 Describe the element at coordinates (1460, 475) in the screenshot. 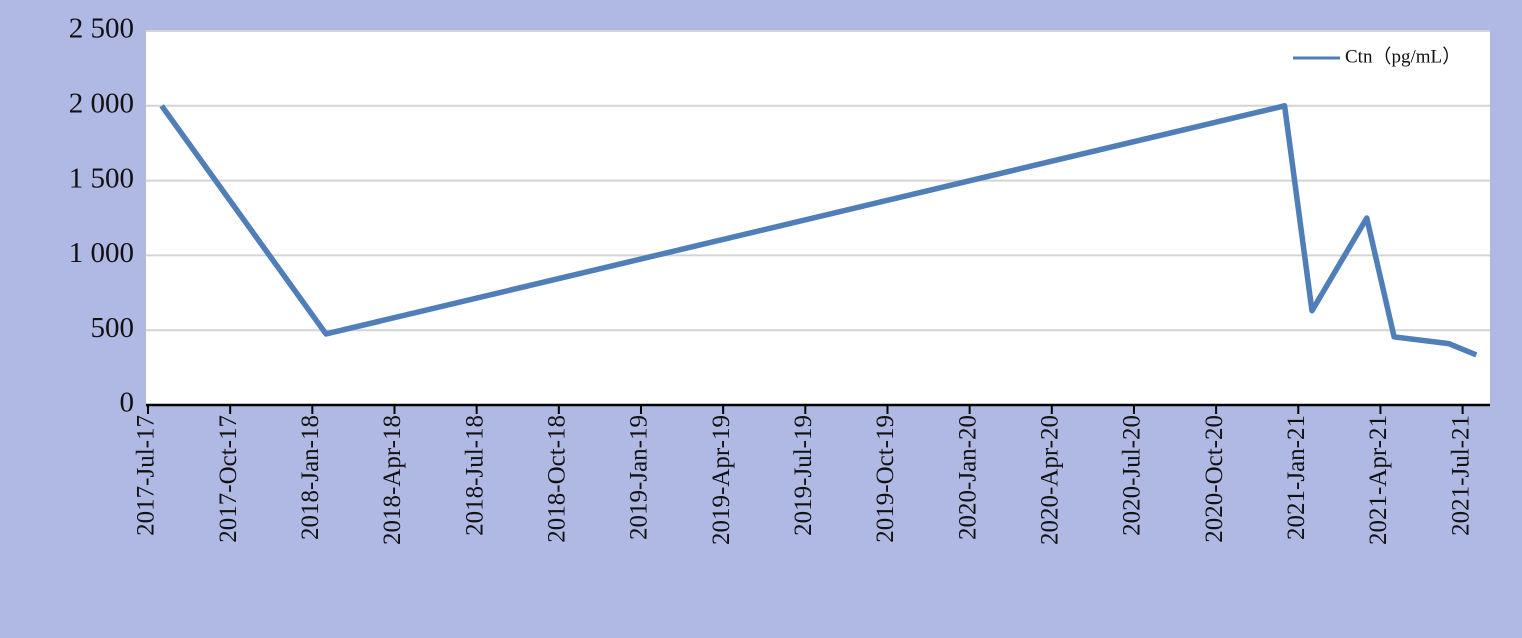

I see `x-tick-label: 2021-Jul-21` at that location.